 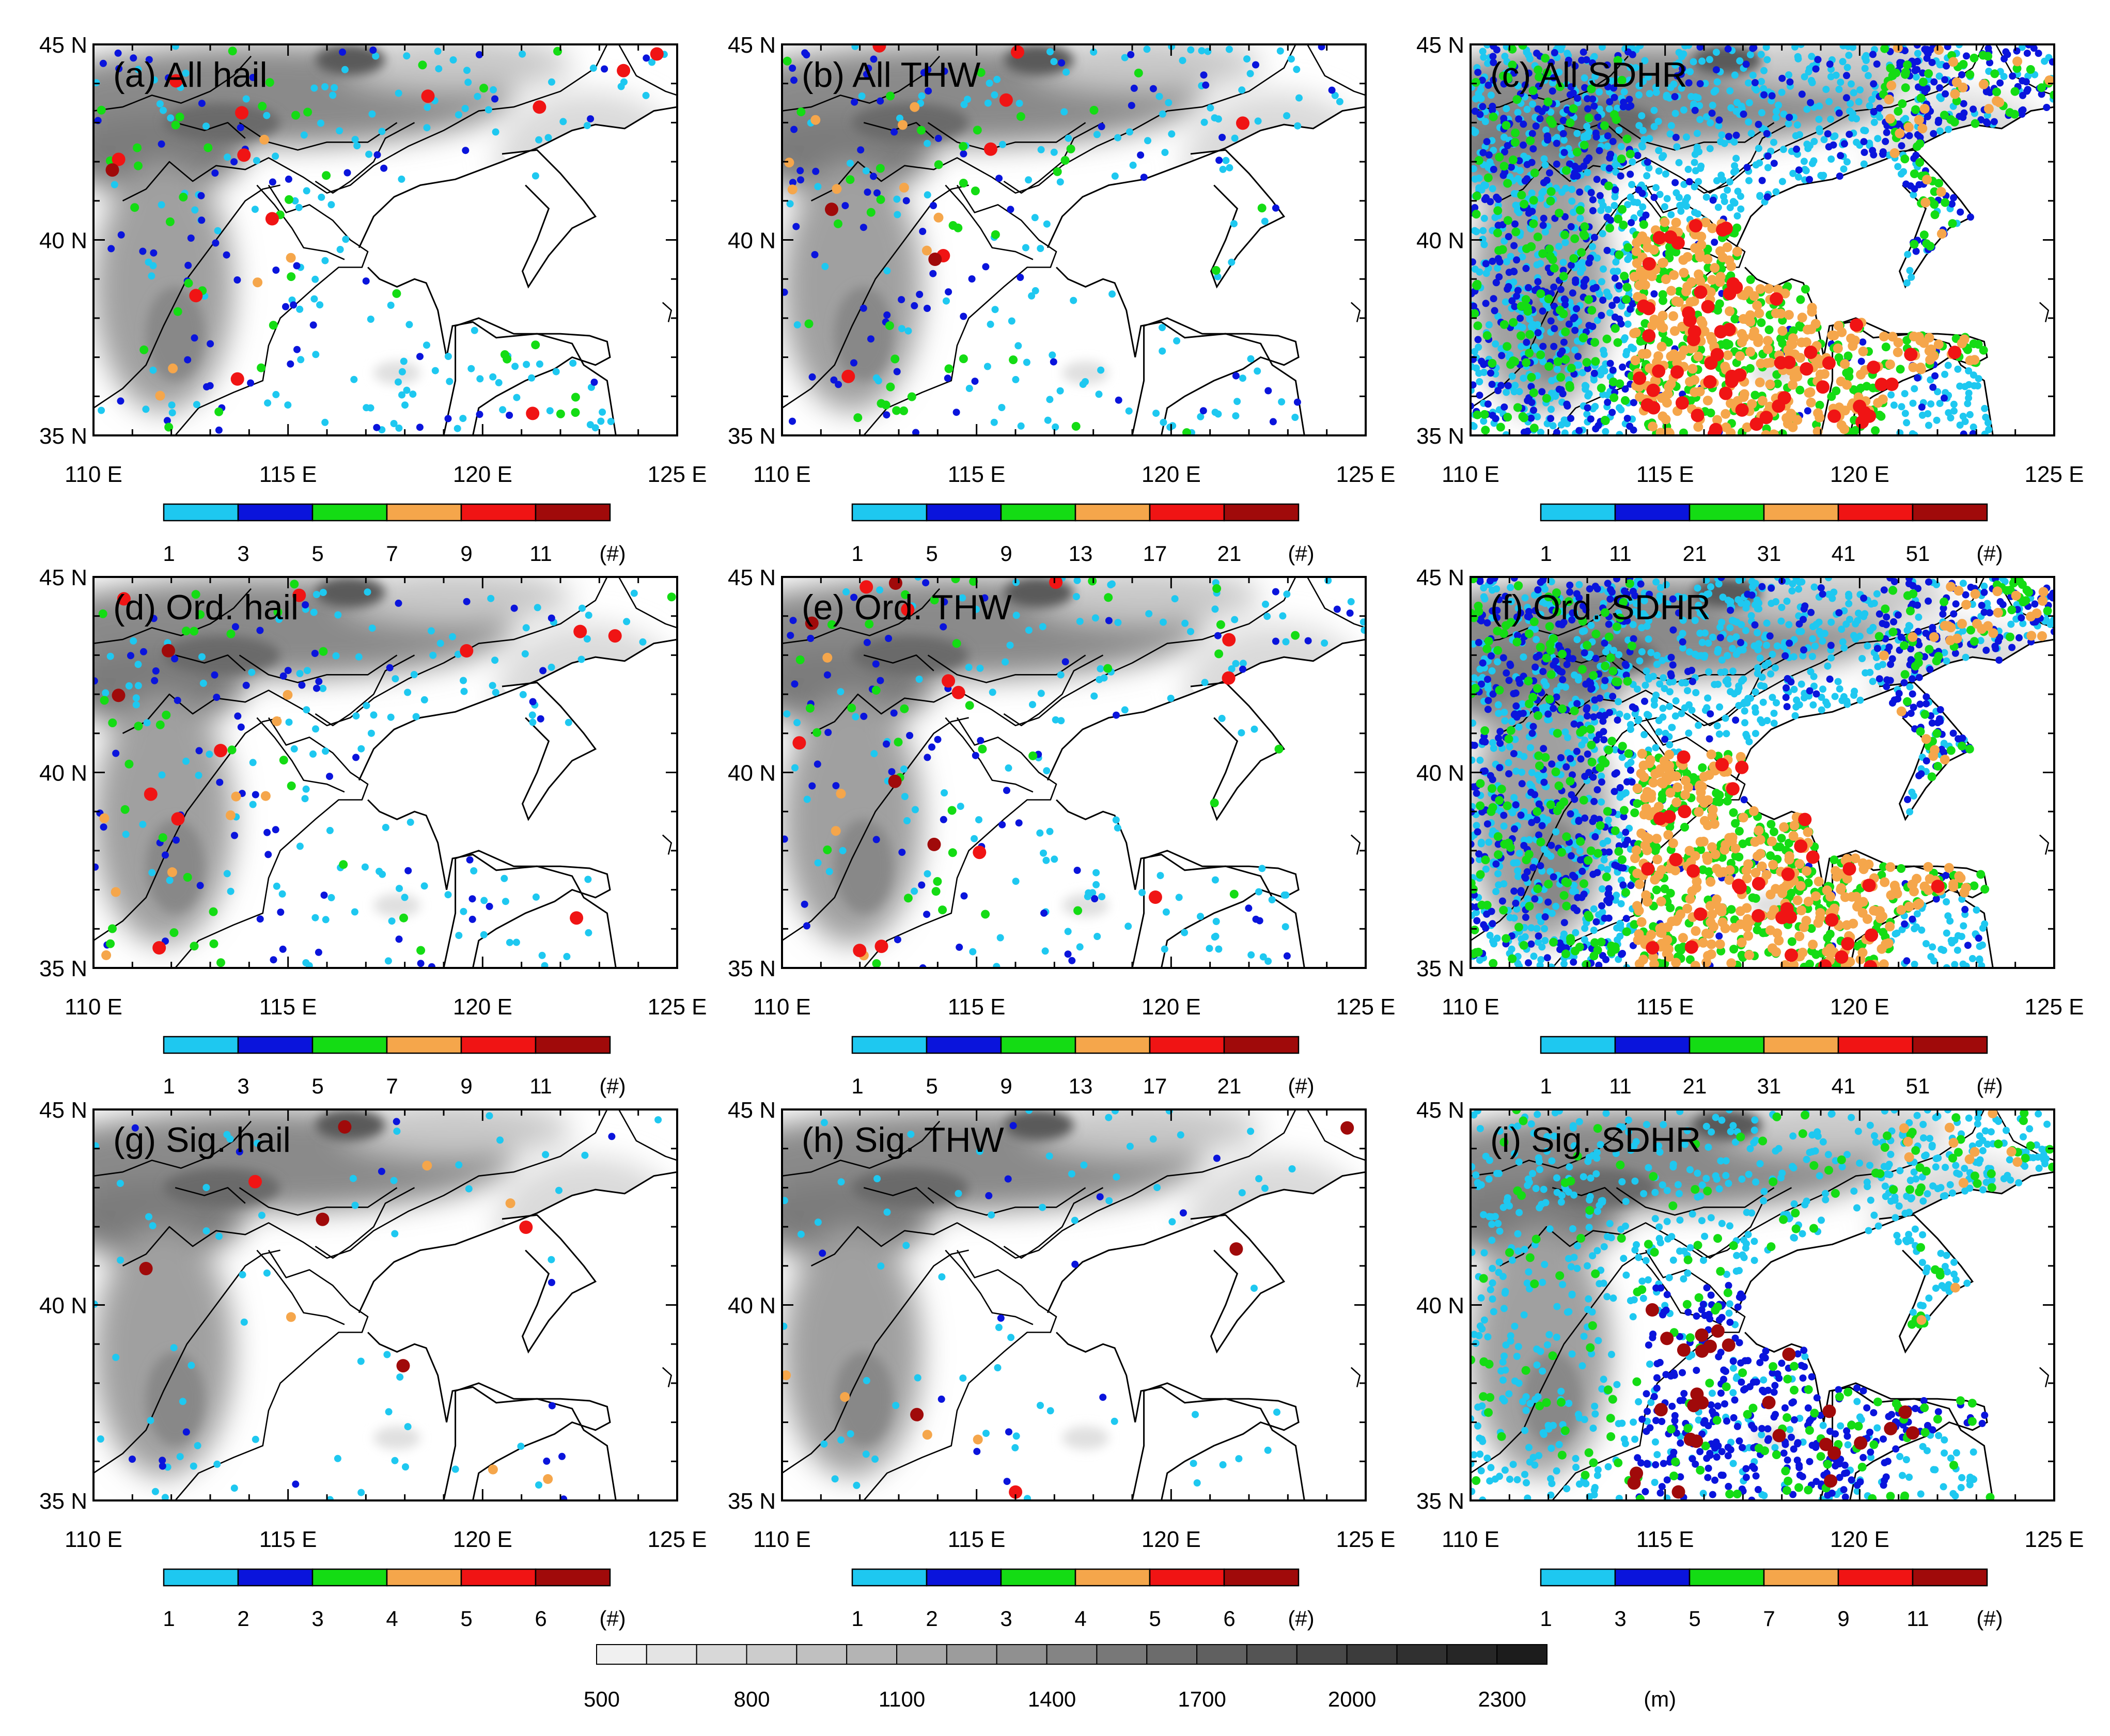 What do you see at coordinates (1187, 512) in the screenshot?
I see `legend-swatch` at bounding box center [1187, 512].